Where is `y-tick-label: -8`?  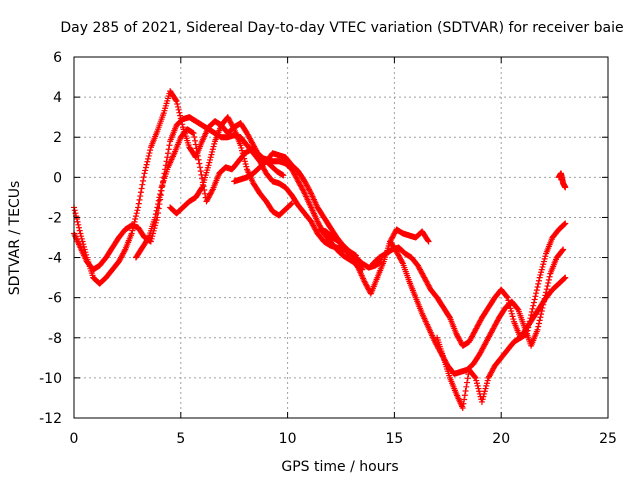 y-tick-label: -8 is located at coordinates (55, 339).